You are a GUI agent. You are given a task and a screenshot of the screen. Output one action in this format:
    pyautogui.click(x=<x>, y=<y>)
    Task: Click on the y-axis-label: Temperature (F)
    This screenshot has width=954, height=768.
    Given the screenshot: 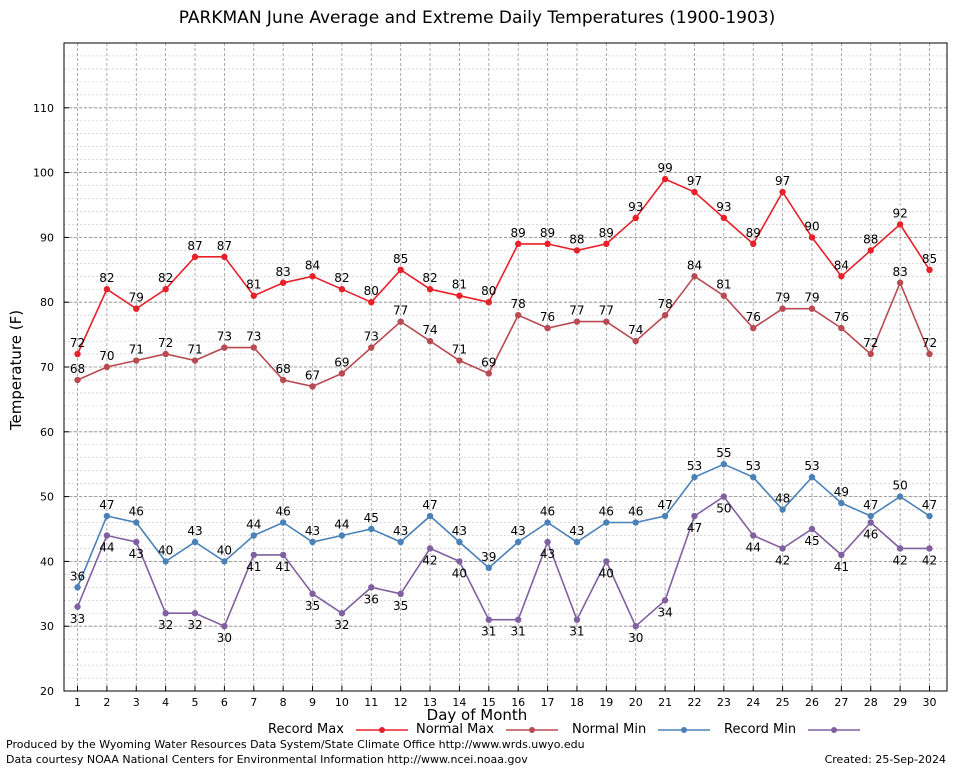 What is the action you would take?
    pyautogui.click(x=16, y=370)
    